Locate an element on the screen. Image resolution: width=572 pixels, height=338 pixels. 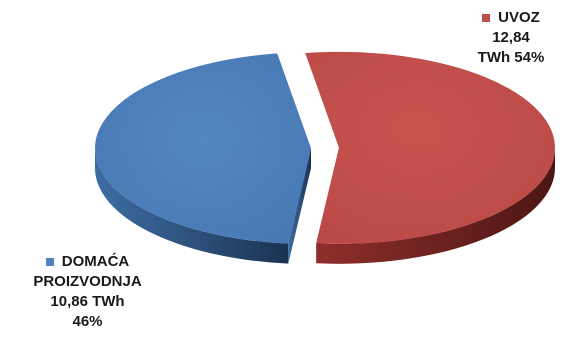
legend-label-domaca-line4: 46% is located at coordinates (87, 321).